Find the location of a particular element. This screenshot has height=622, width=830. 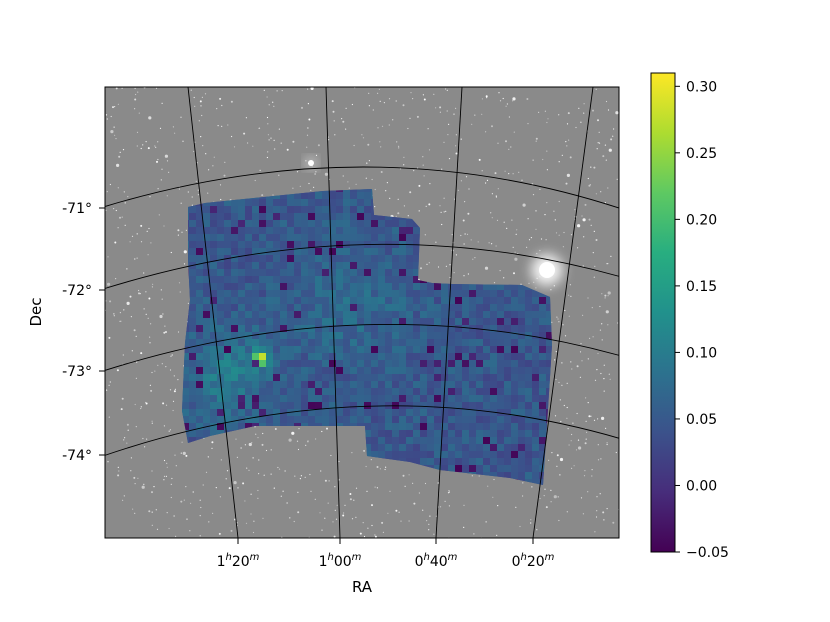

bright-star is located at coordinates (311, 163).